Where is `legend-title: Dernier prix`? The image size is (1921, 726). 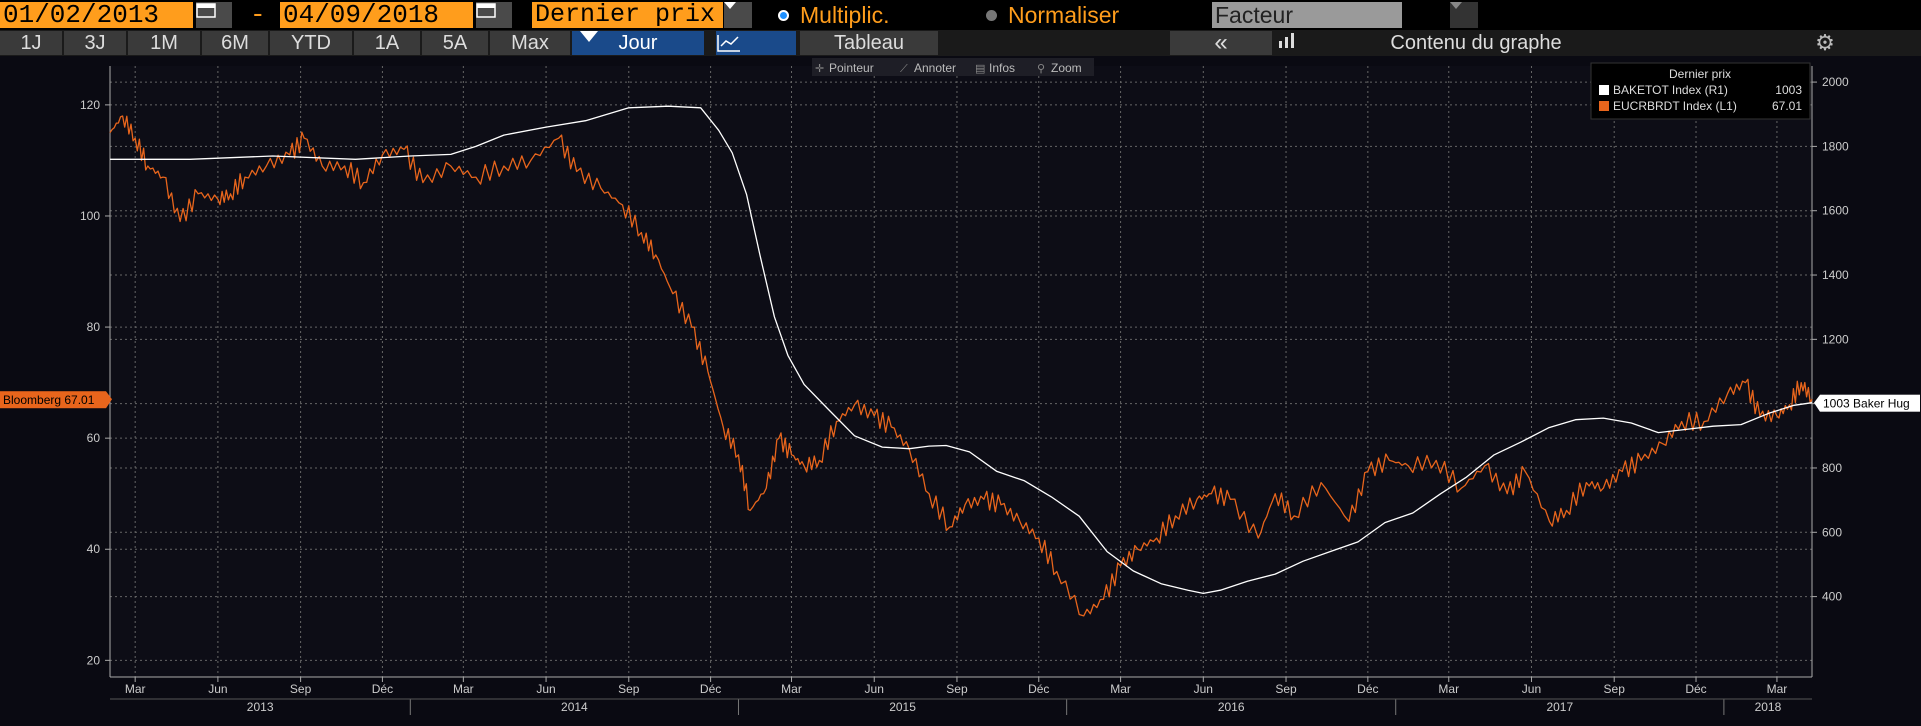 legend-title: Dernier prix is located at coordinates (1700, 74).